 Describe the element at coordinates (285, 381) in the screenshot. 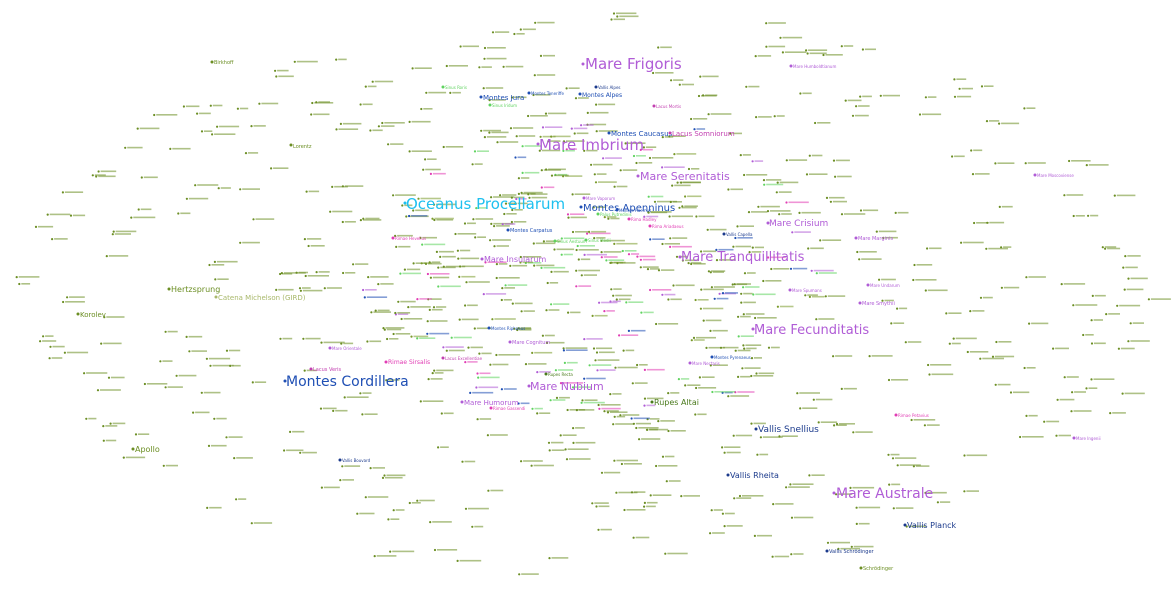

I see `montes-cordillera-dot` at that location.